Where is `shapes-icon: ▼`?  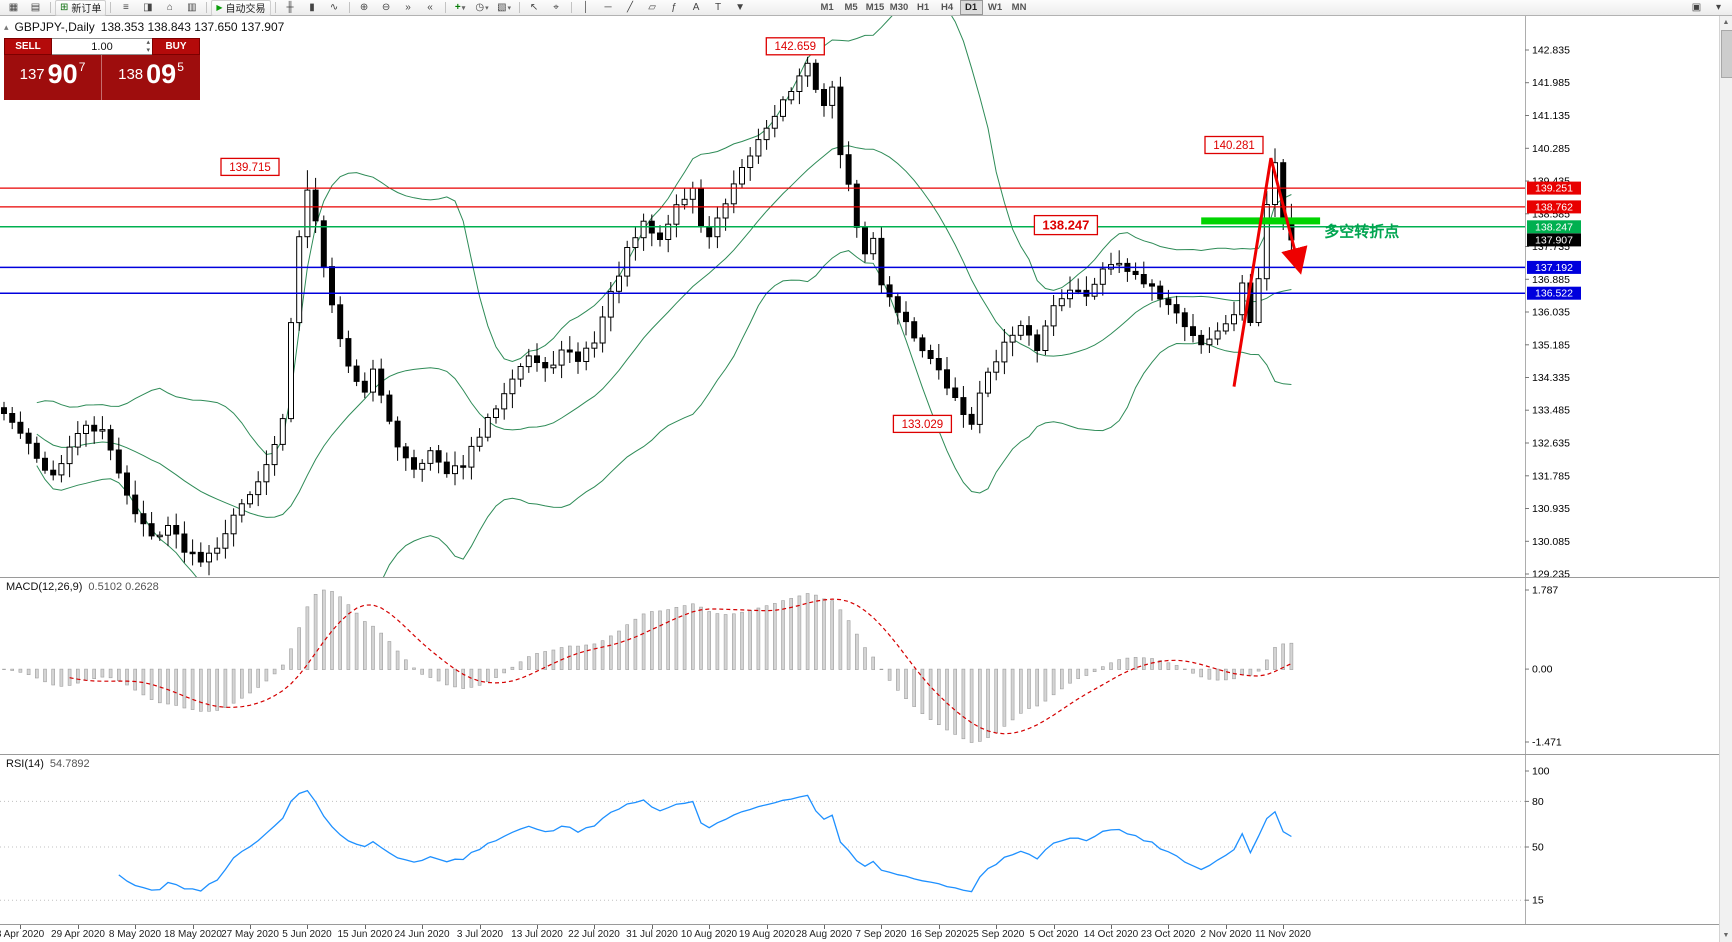
shapes-icon: ▼ is located at coordinates (740, 7).